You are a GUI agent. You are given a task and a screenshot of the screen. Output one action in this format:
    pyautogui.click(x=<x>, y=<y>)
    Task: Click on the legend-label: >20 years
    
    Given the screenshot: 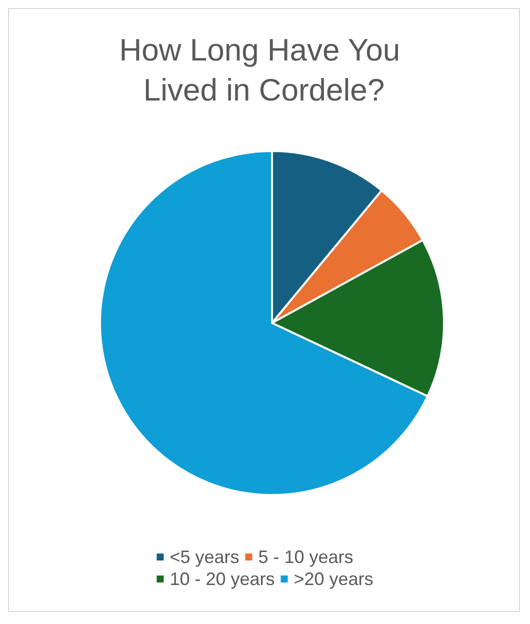 What is the action you would take?
    pyautogui.click(x=334, y=579)
    